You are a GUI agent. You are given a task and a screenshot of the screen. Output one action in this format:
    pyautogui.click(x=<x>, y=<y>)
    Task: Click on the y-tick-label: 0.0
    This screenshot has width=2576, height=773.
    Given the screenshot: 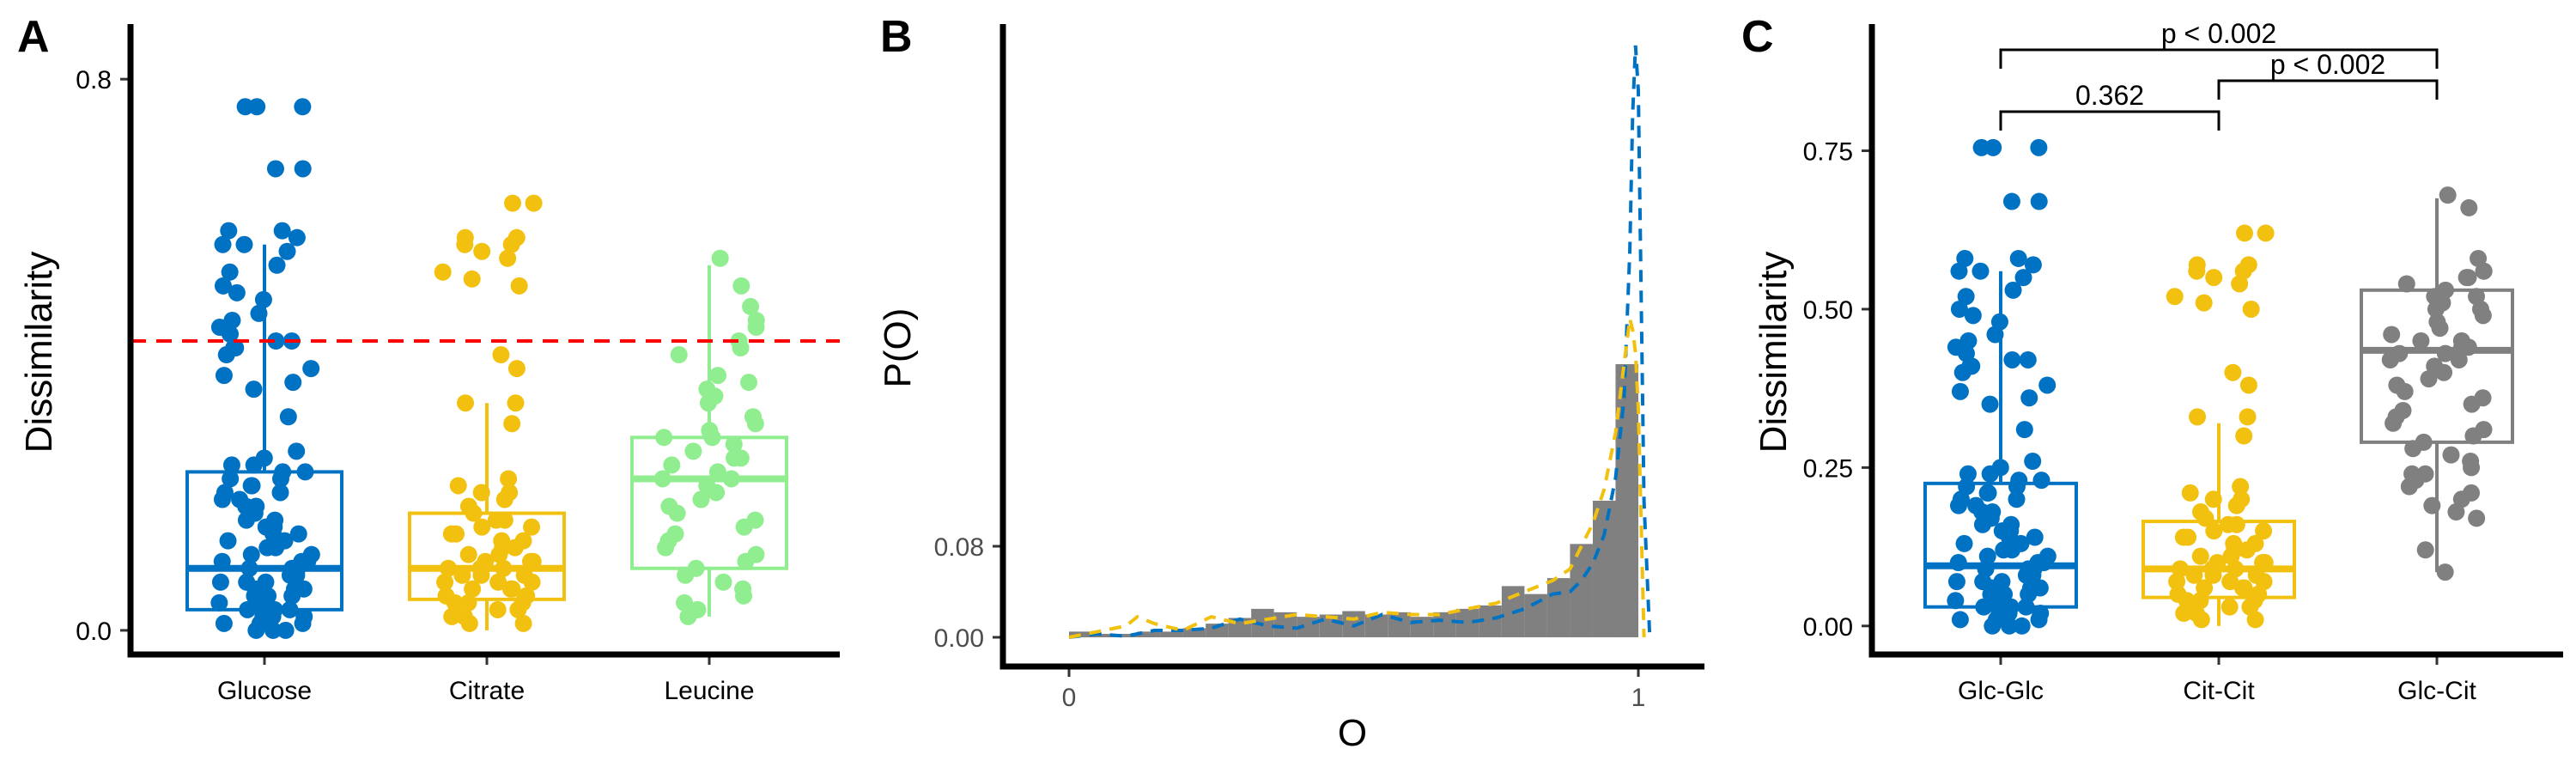 What is the action you would take?
    pyautogui.click(x=94, y=632)
    